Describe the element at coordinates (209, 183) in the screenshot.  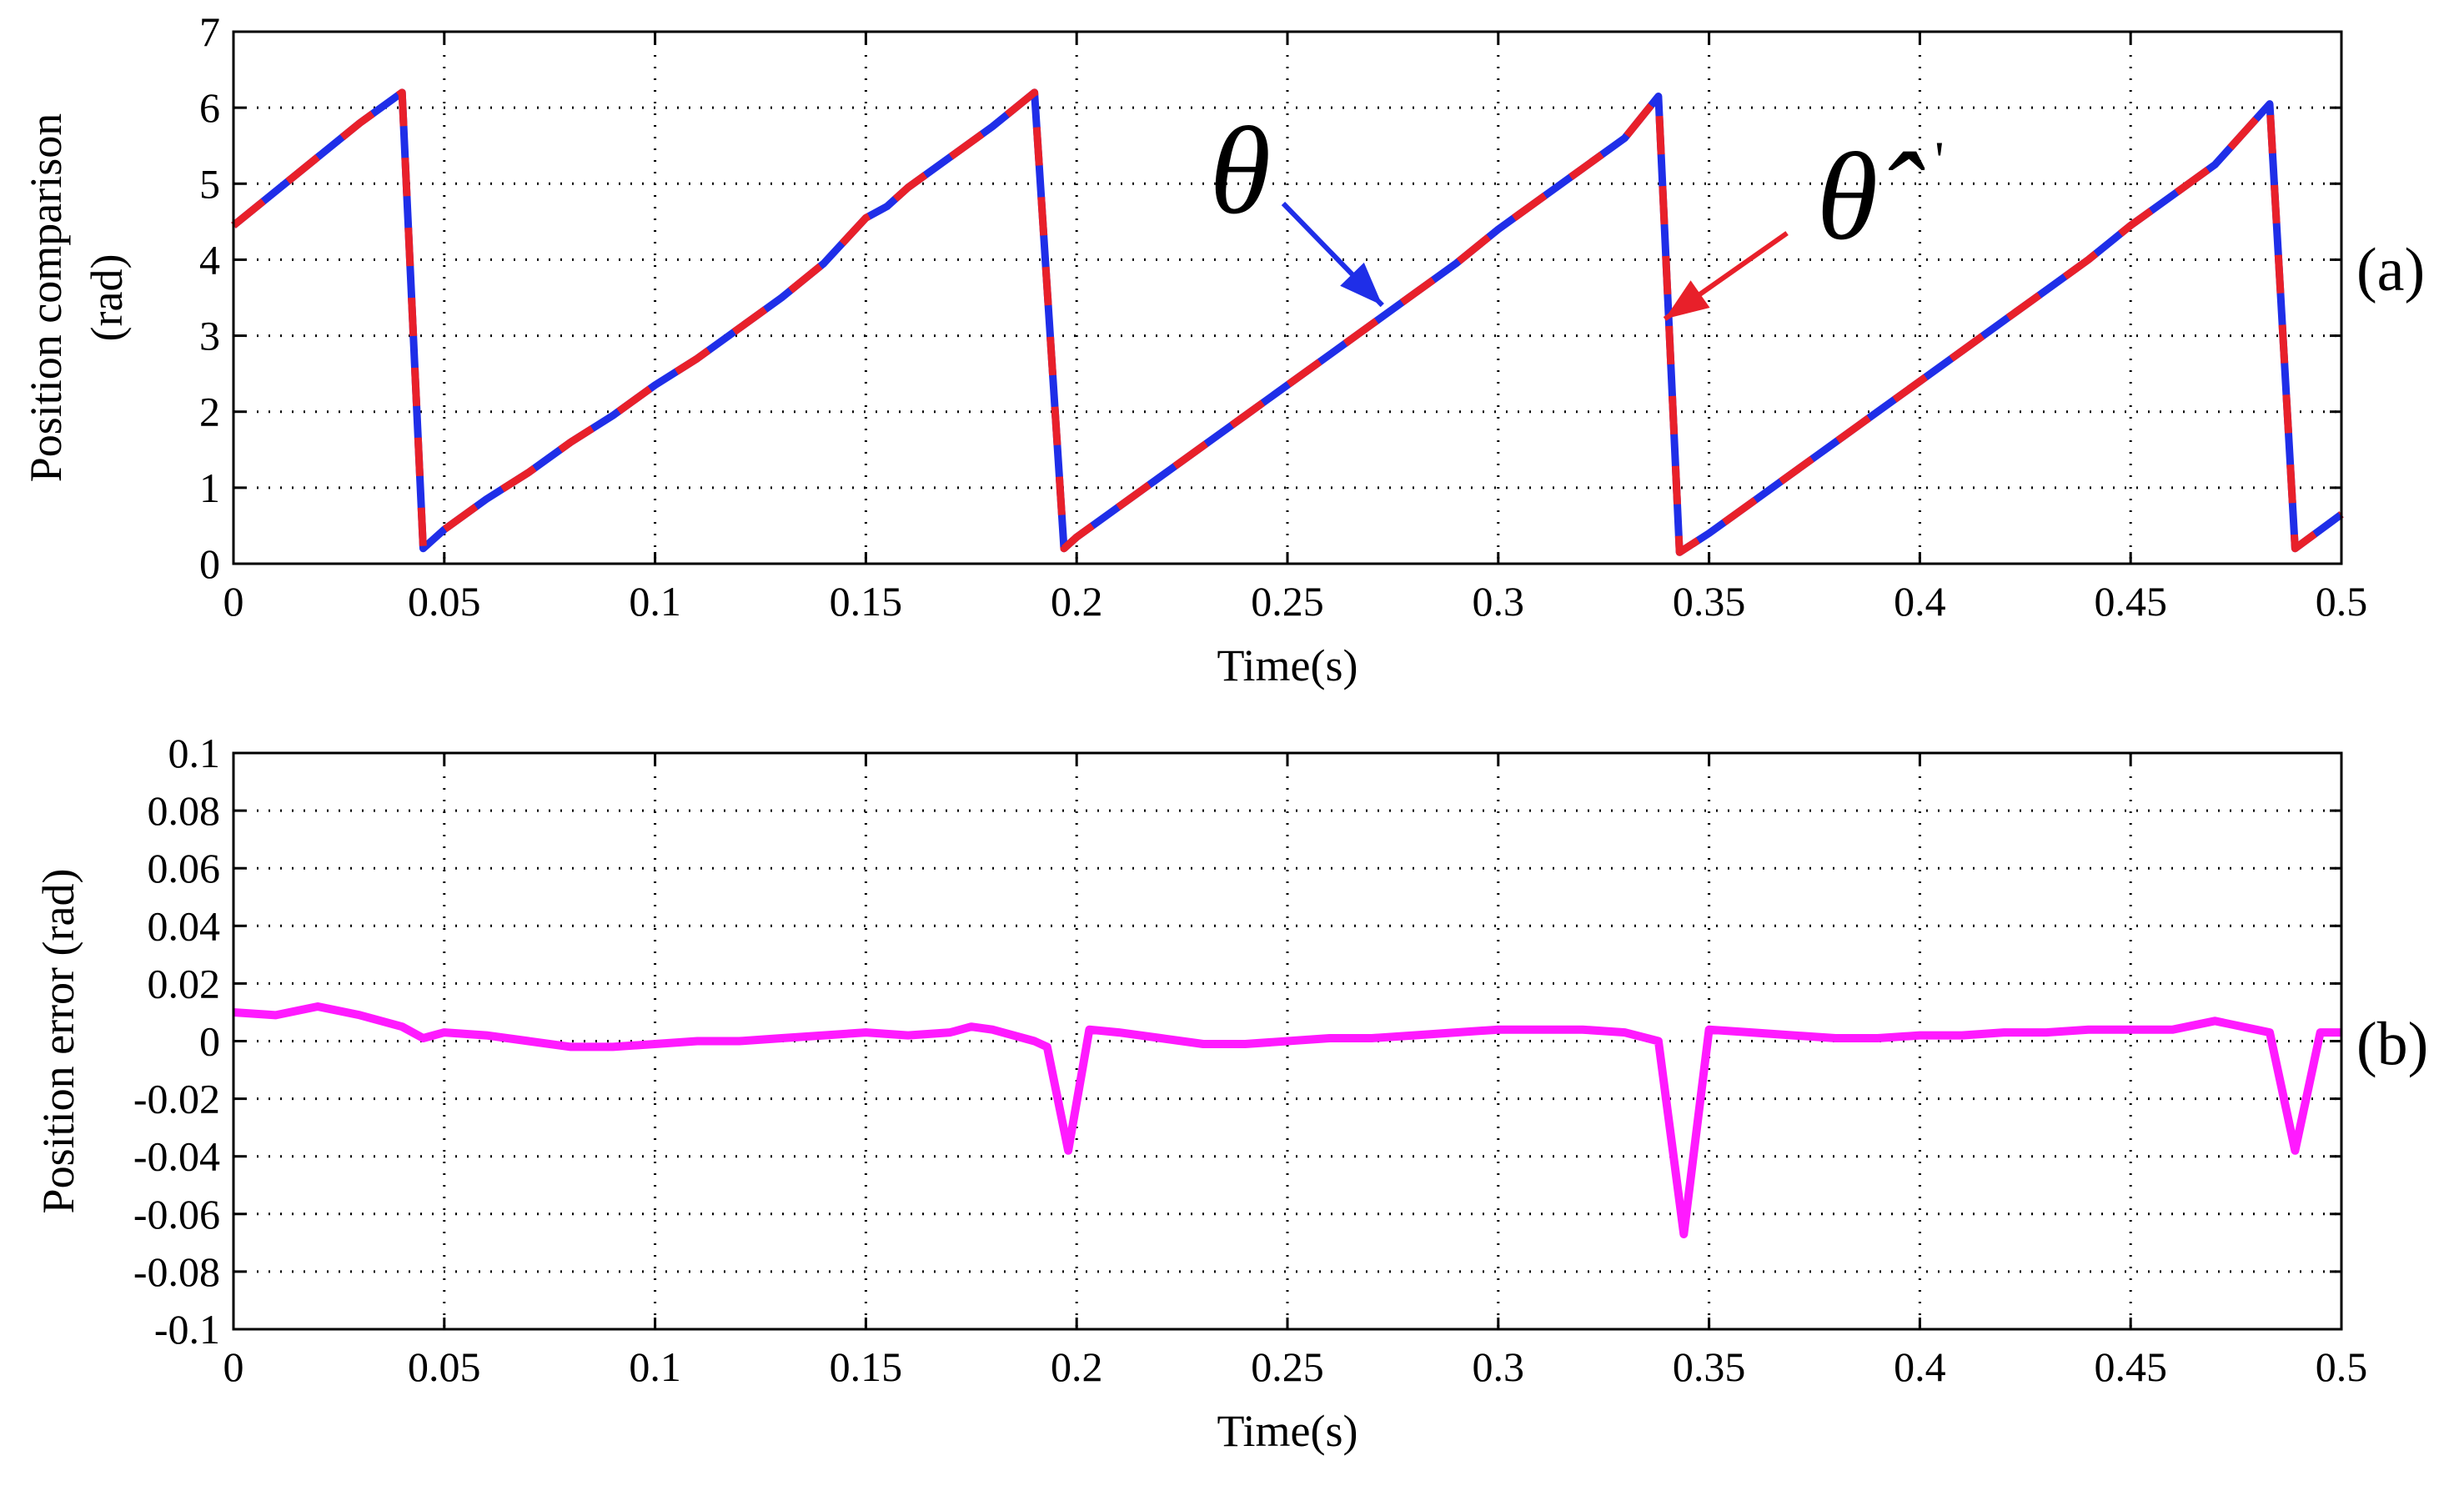
I see `panel-a-ytick-label-5: 5` at that location.